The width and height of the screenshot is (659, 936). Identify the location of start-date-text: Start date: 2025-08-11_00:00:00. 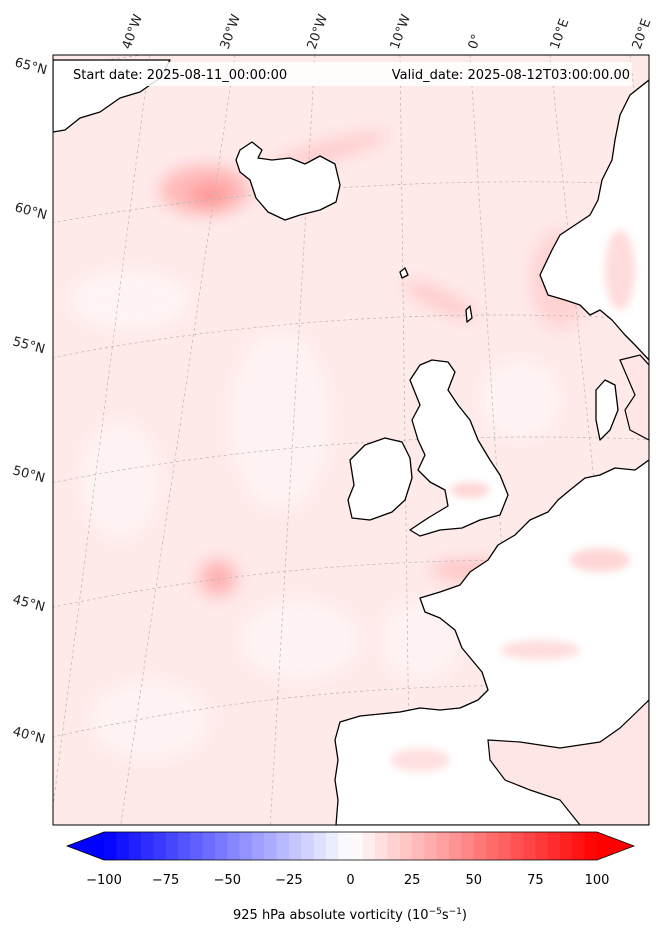
(180, 75).